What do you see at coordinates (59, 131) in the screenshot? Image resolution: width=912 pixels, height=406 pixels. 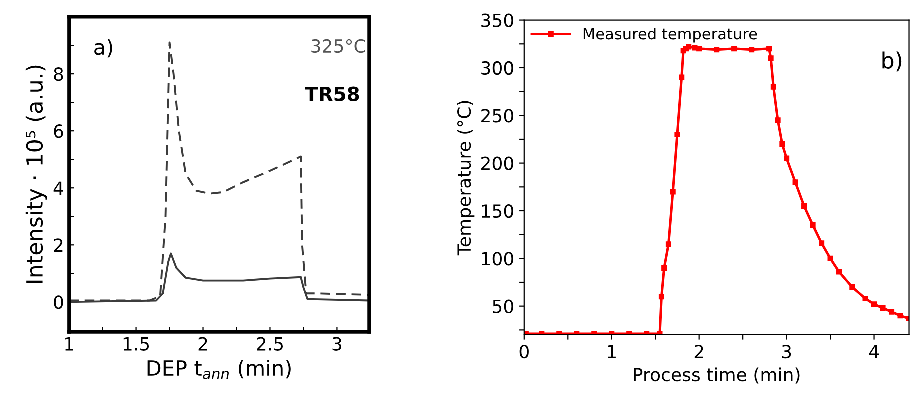 I see `y-tick-label: 6` at bounding box center [59, 131].